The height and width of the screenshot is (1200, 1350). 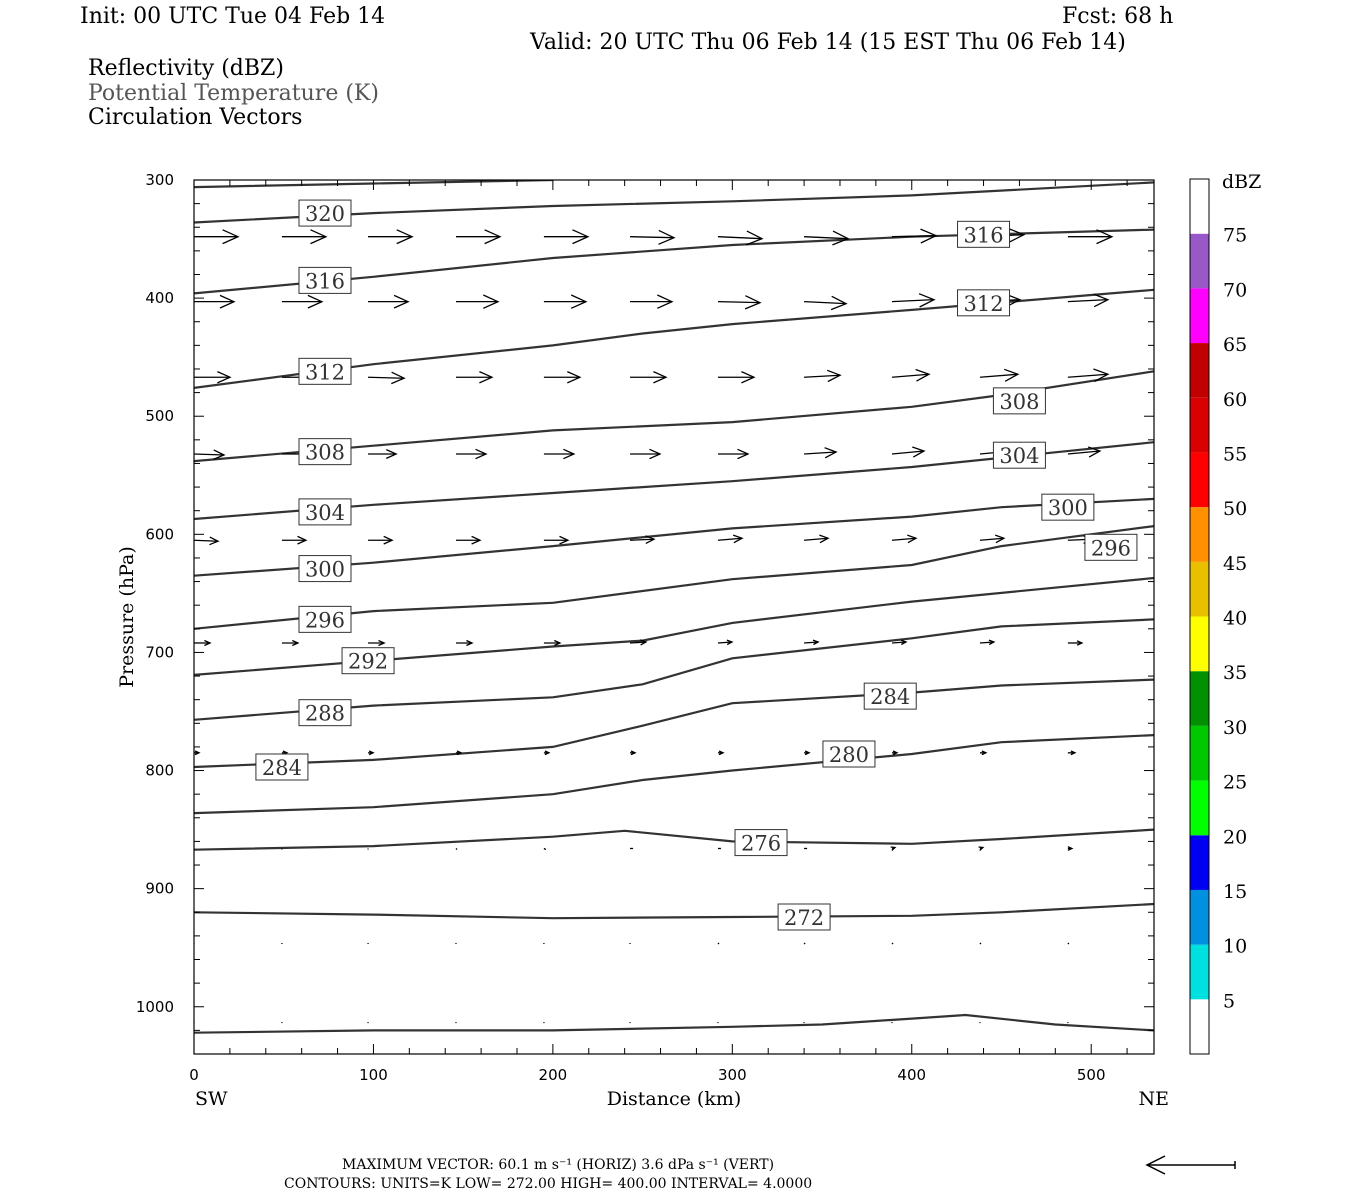 What do you see at coordinates (194, 1075) in the screenshot?
I see `x-tick-label: 0` at bounding box center [194, 1075].